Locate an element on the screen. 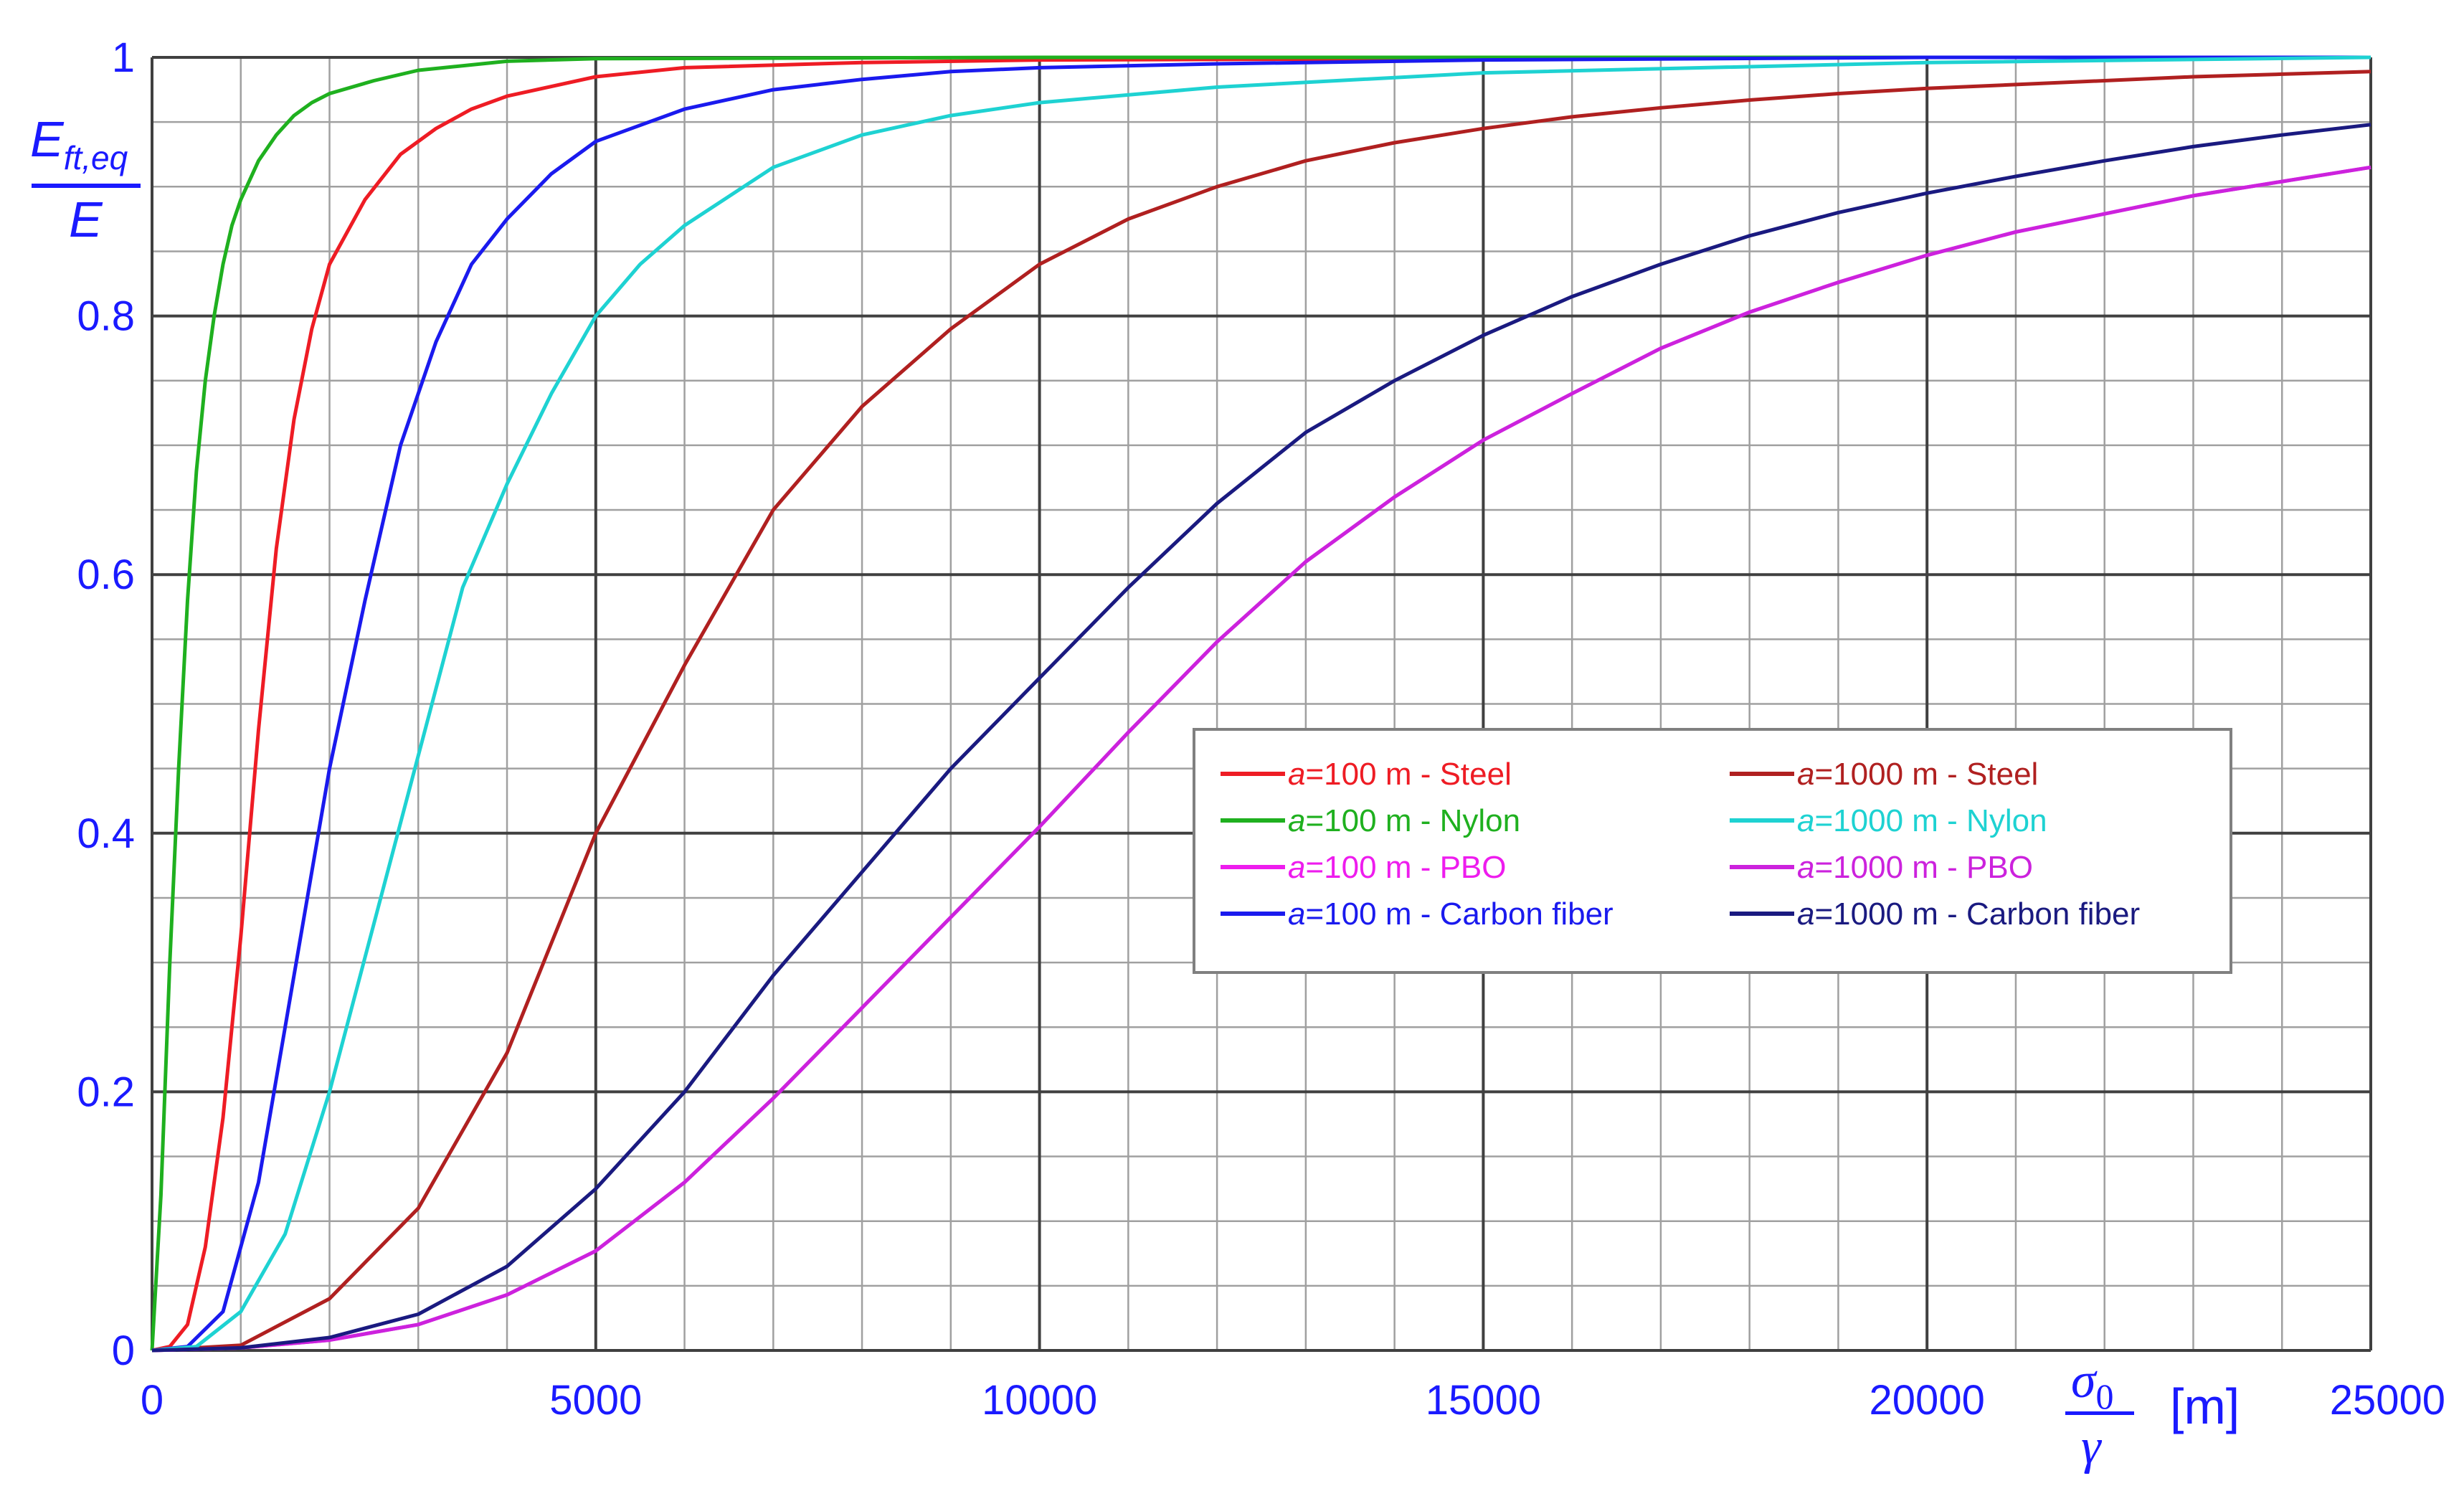 The height and width of the screenshot is (1491, 2464). svg-text: Eft,eq is located at coordinates (79, 143).